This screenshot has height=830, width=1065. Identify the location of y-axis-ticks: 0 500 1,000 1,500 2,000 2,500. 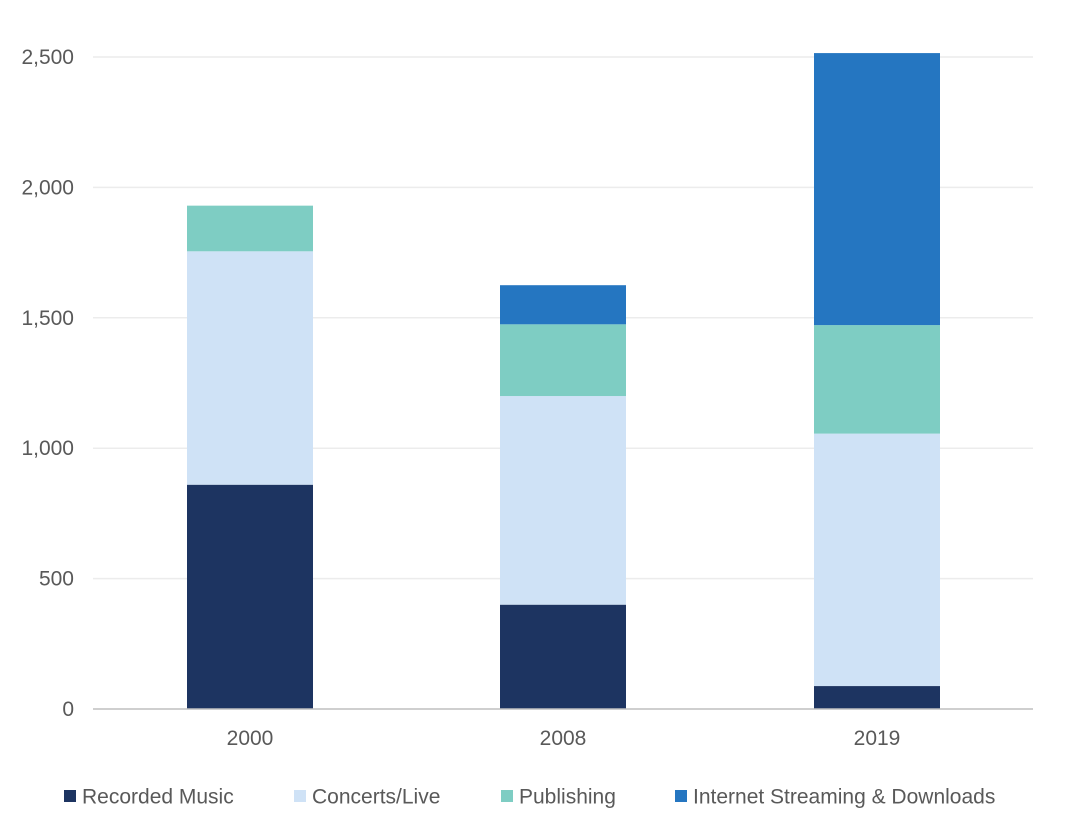
(47, 383).